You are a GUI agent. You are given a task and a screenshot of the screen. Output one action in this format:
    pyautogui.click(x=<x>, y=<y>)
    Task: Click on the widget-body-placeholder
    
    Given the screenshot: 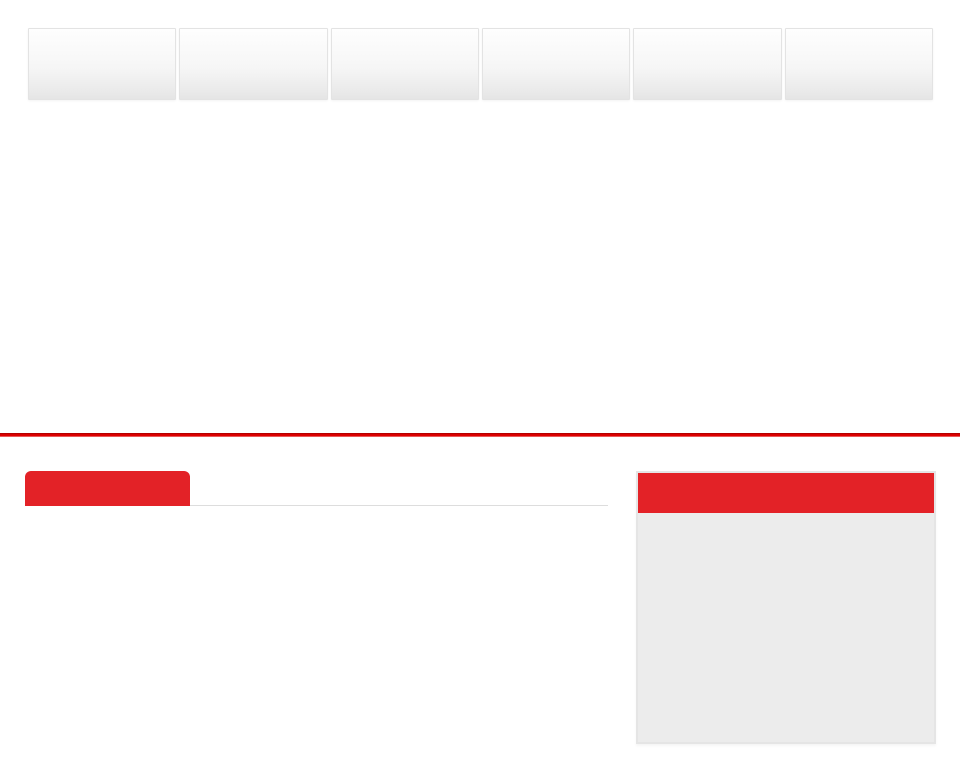 What is the action you would take?
    pyautogui.click(x=786, y=627)
    